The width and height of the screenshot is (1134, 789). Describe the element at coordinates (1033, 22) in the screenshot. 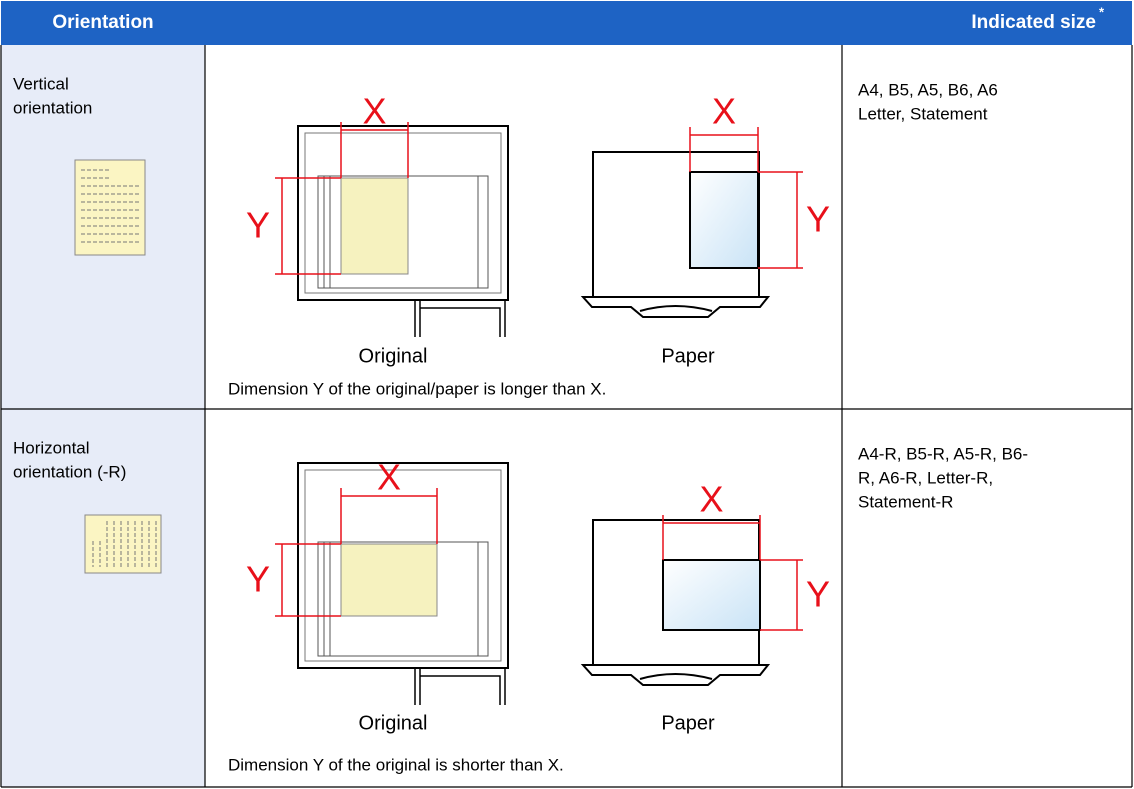

I see `header-size: Indicated size` at that location.